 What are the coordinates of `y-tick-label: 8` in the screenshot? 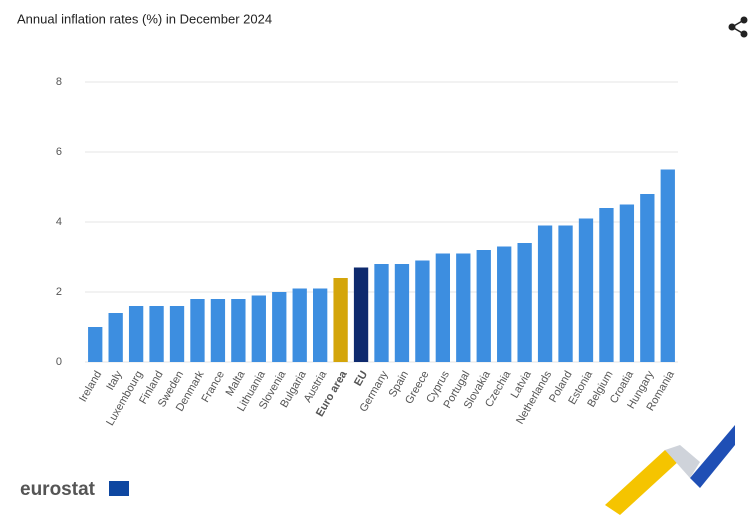 It's located at (59, 82).